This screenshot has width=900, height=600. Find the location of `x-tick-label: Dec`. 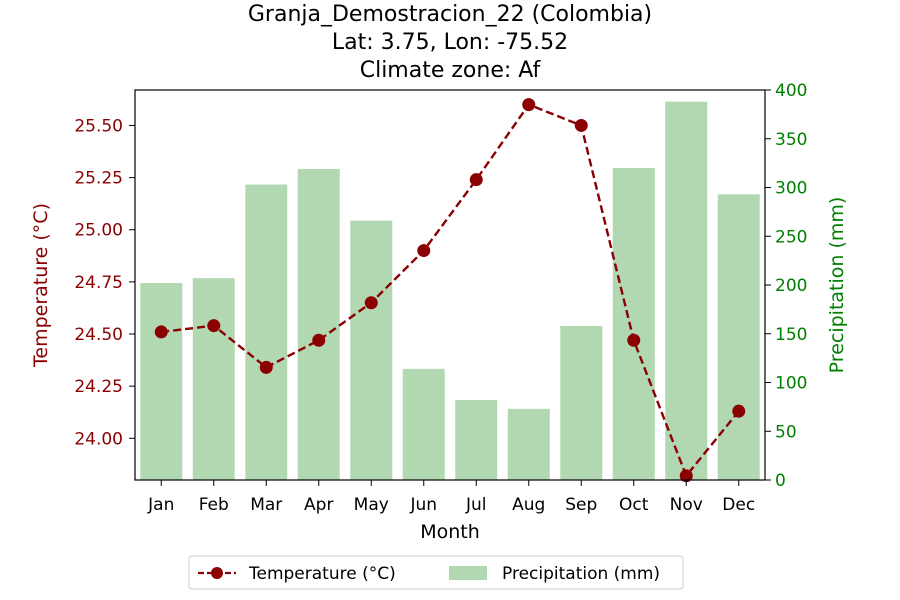

x-tick-label: Dec is located at coordinates (738, 505).